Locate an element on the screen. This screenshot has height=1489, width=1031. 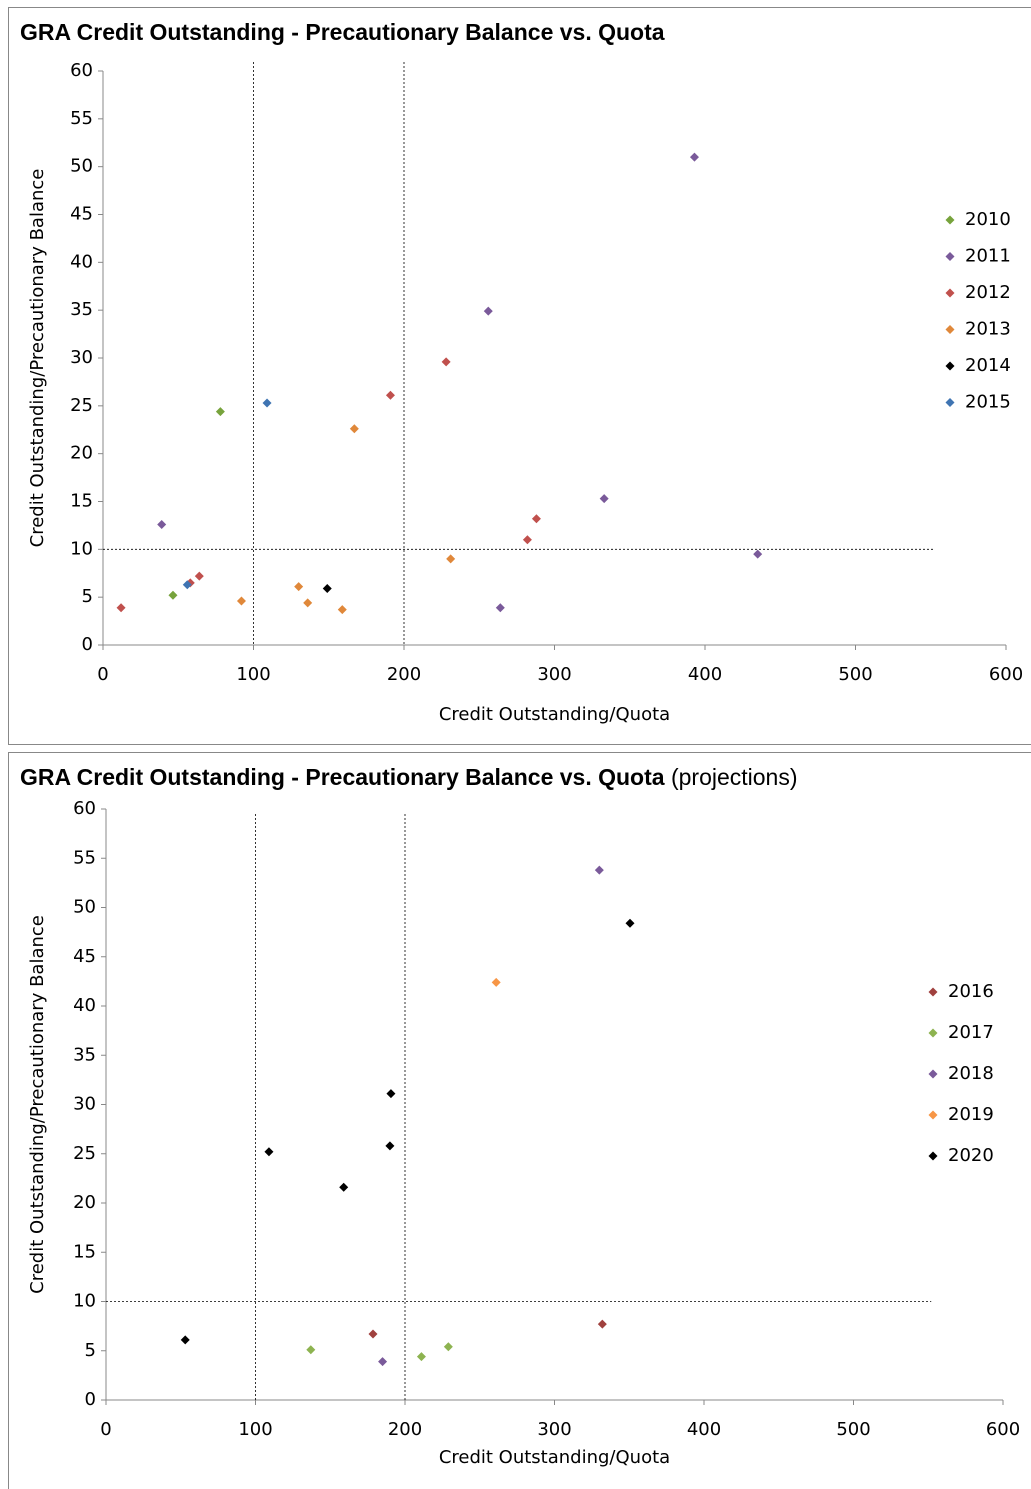
legend-label: 2012 is located at coordinates (988, 292).